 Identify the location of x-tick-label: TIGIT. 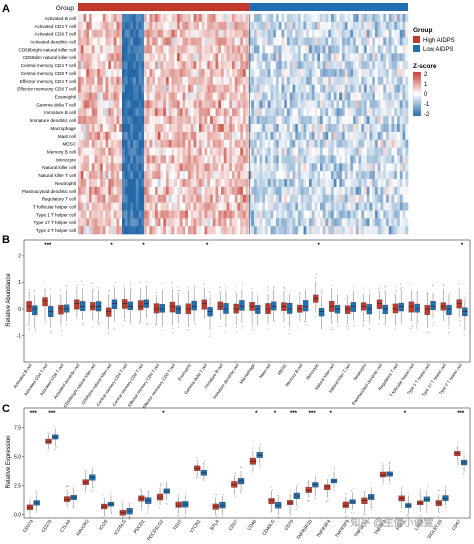
(177, 525).